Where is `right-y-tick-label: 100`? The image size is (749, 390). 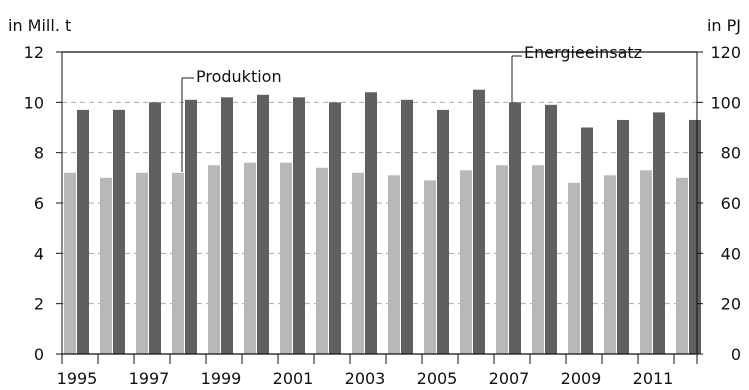 right-y-tick-label: 100 is located at coordinates (725, 102).